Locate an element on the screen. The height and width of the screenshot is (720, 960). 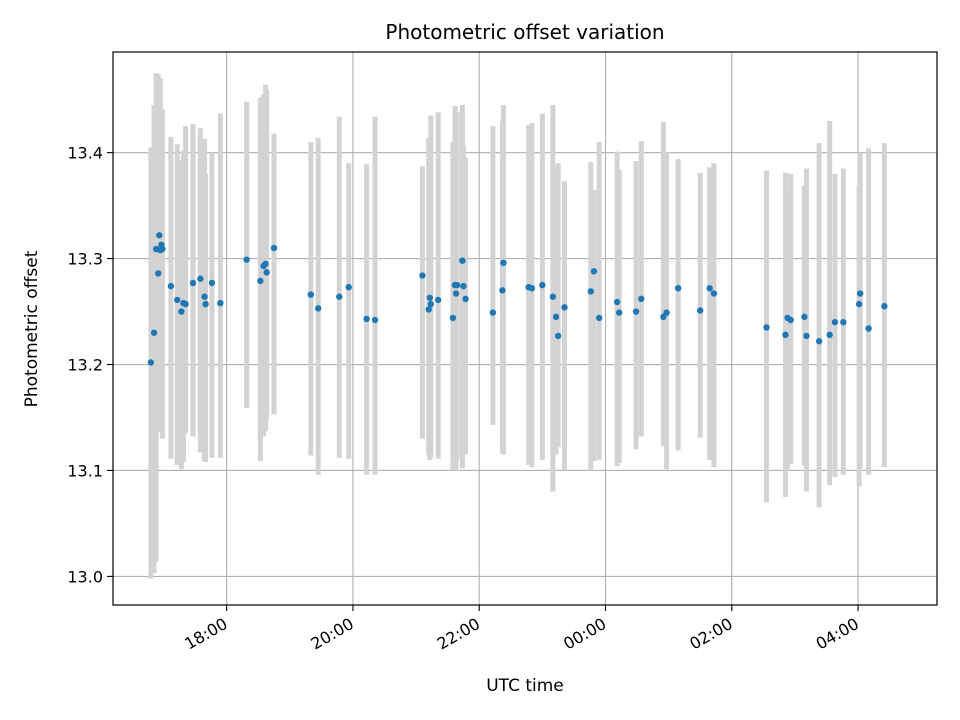
y-tick-label: 13.3 is located at coordinates (85, 259).